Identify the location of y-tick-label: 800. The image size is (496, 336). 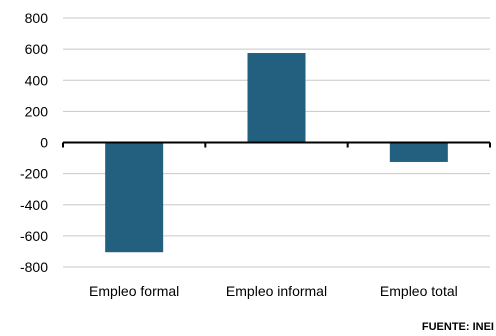
(37, 18).